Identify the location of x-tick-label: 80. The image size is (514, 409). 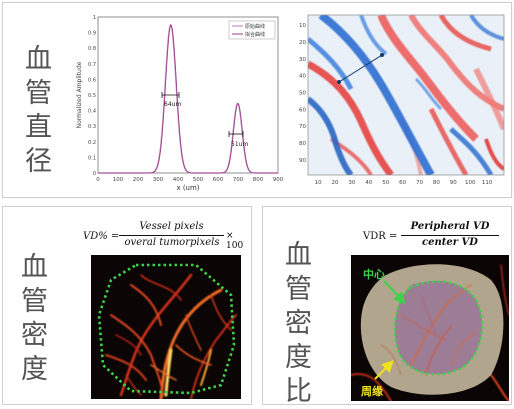
(436, 183).